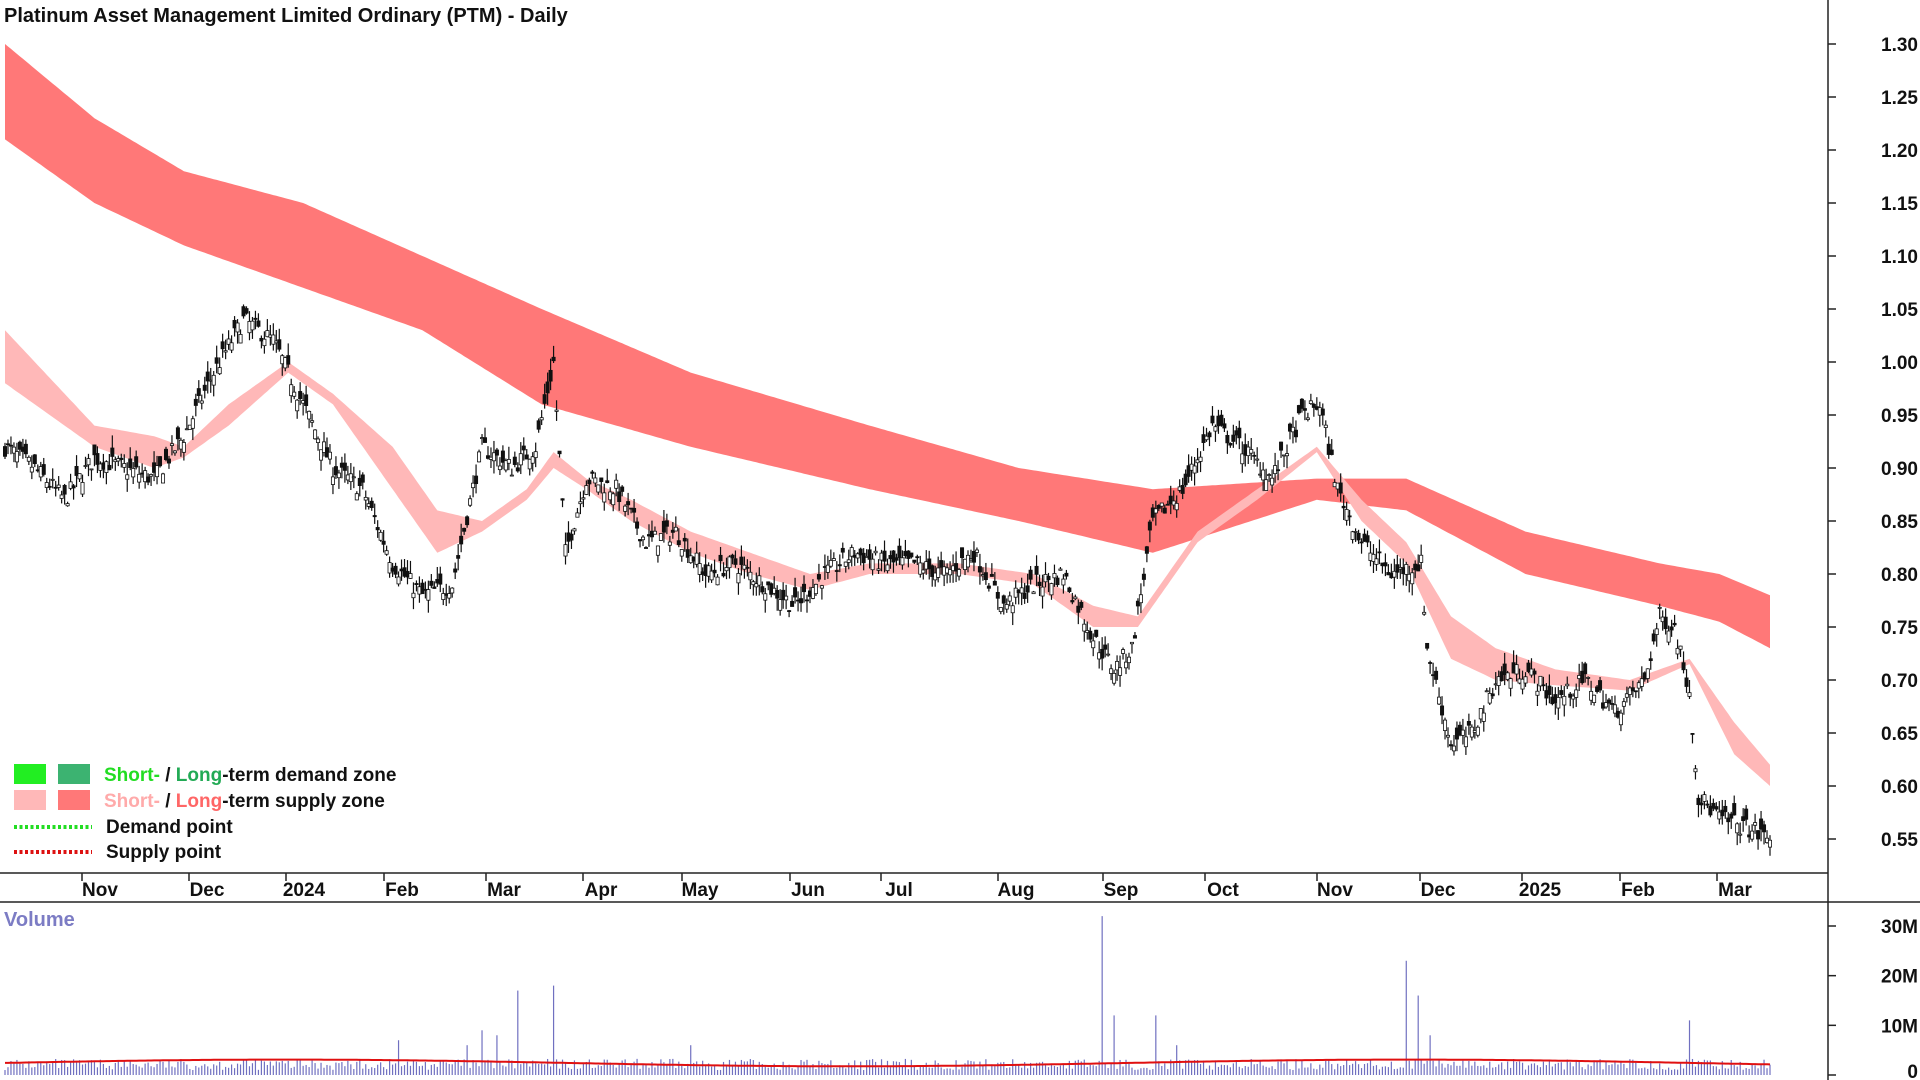 This screenshot has width=1920, height=1080. Describe the element at coordinates (1335, 890) in the screenshot. I see `time-tick-label: Nov` at that location.